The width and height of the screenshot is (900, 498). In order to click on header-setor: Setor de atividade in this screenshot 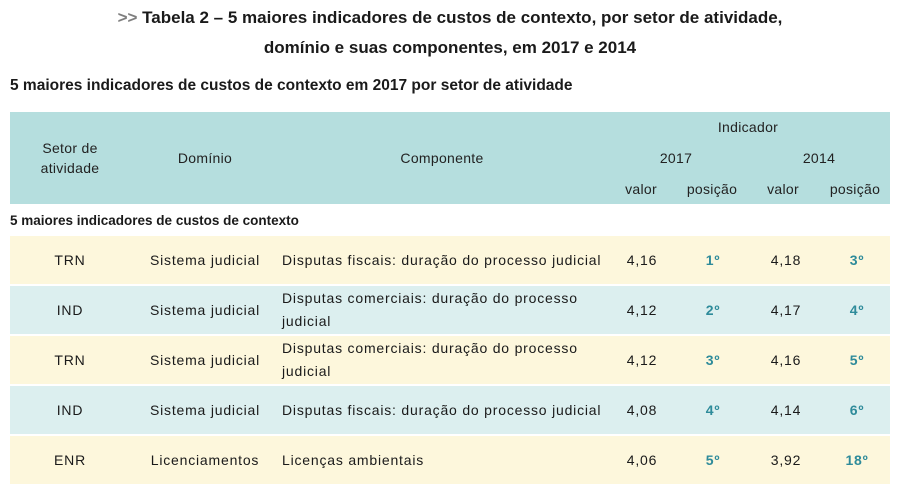, I will do `click(70, 158)`.